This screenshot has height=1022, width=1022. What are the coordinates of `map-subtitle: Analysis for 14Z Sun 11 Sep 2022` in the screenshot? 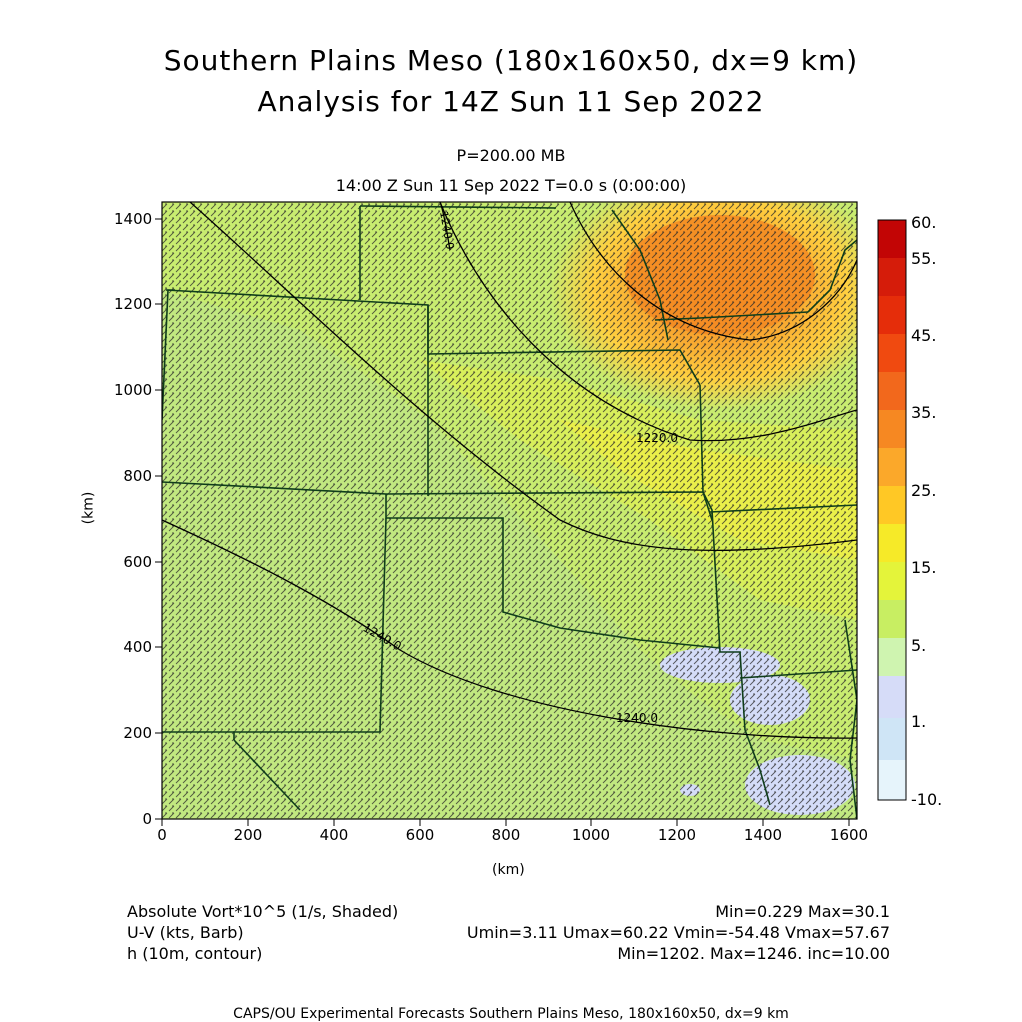 It's located at (511, 101).